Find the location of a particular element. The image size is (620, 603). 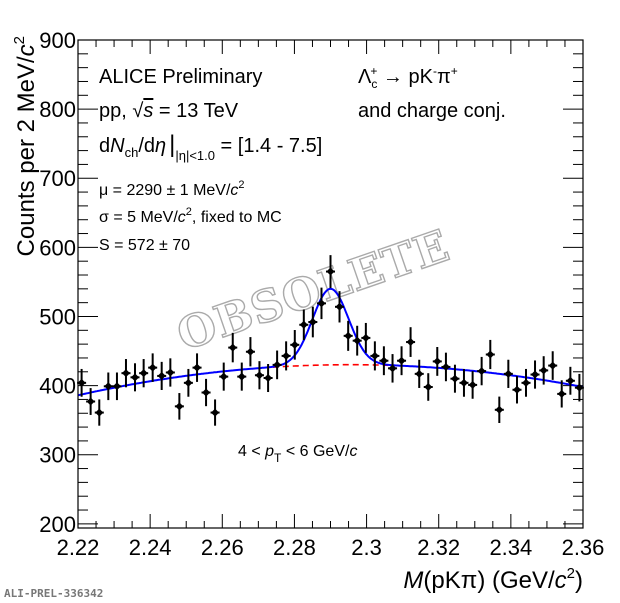

x-tick-label: 2.36 is located at coordinates (583, 547).